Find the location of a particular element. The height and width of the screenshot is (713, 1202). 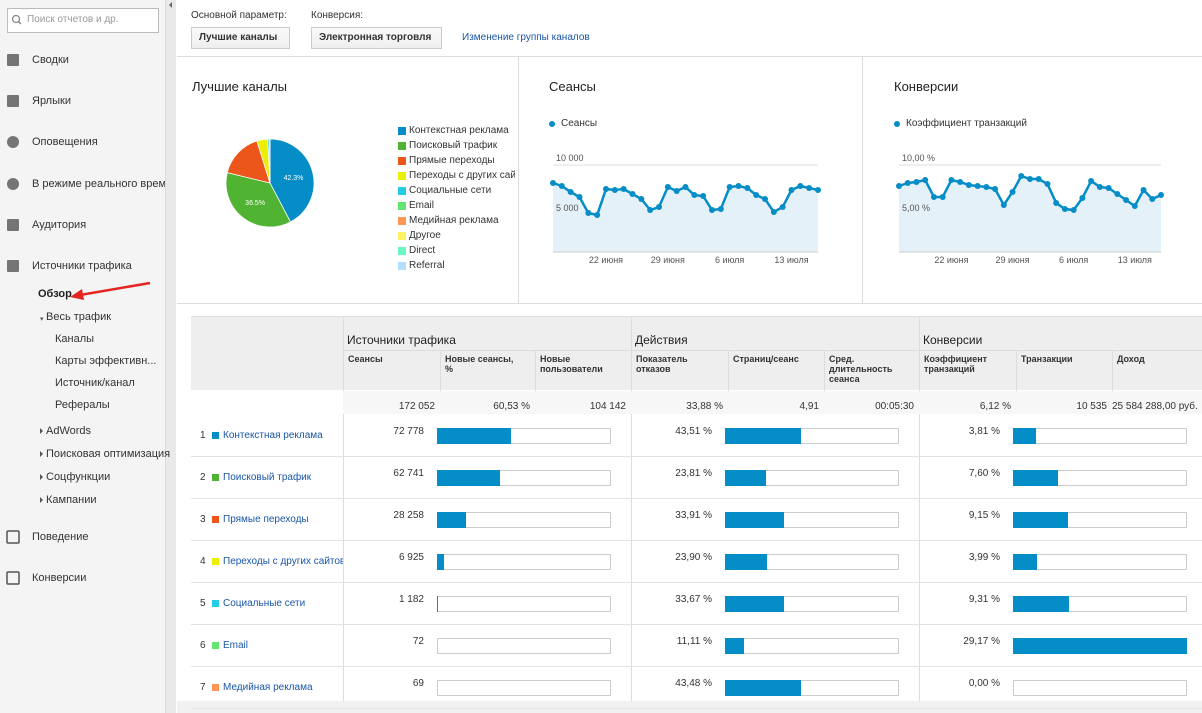

column-header: Сеансы is located at coordinates (365, 359).